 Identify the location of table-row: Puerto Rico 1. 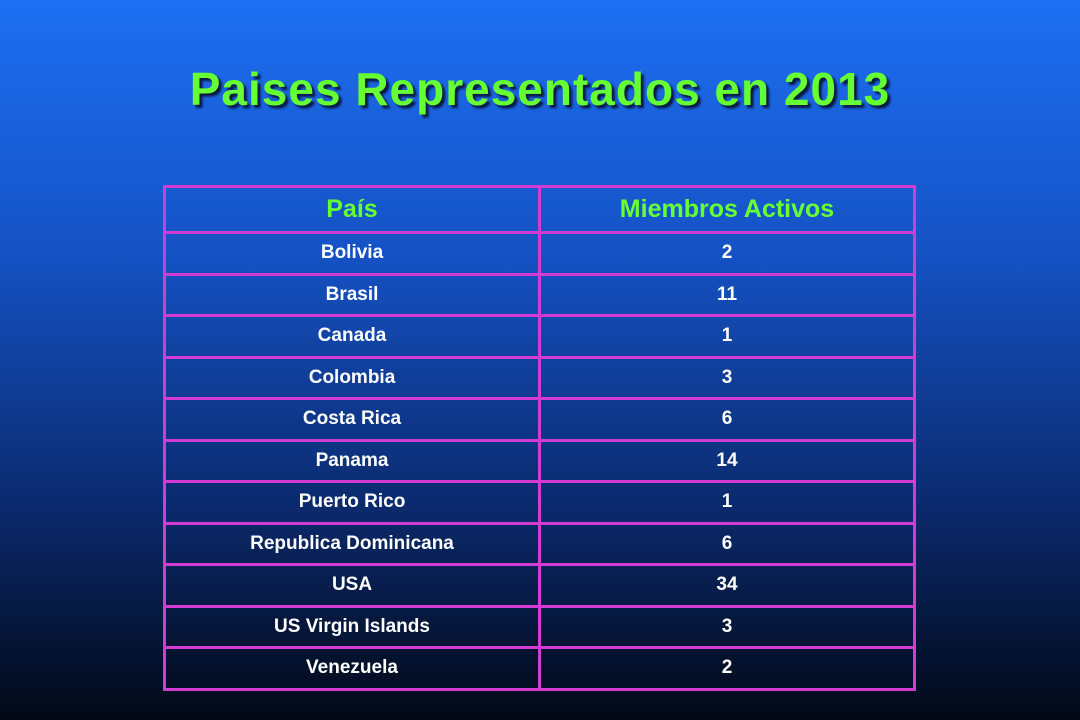
(539, 502).